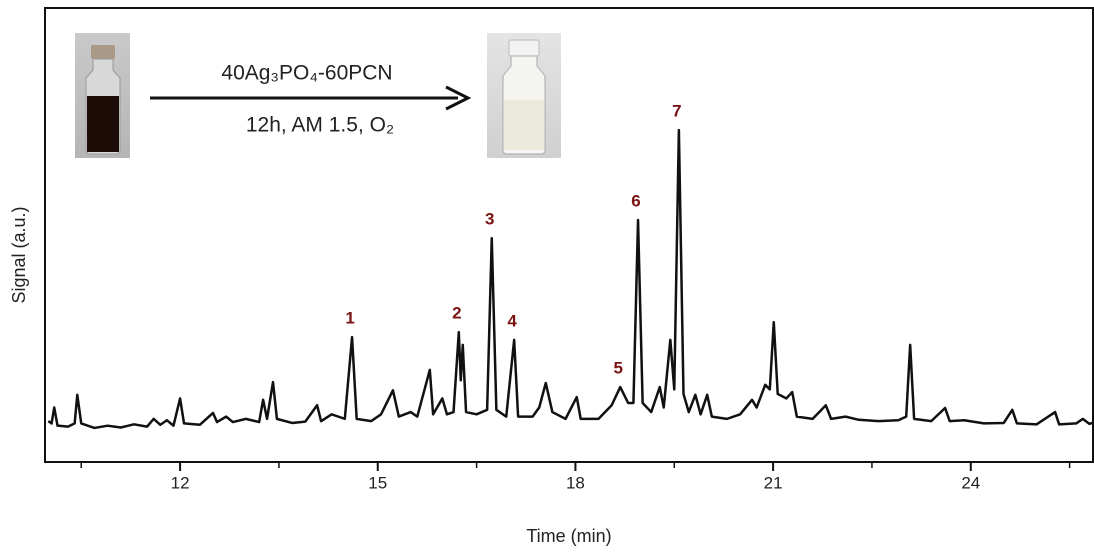 This screenshot has height=554, width=1094. What do you see at coordinates (618, 368) in the screenshot?
I see `peak-label: 5` at bounding box center [618, 368].